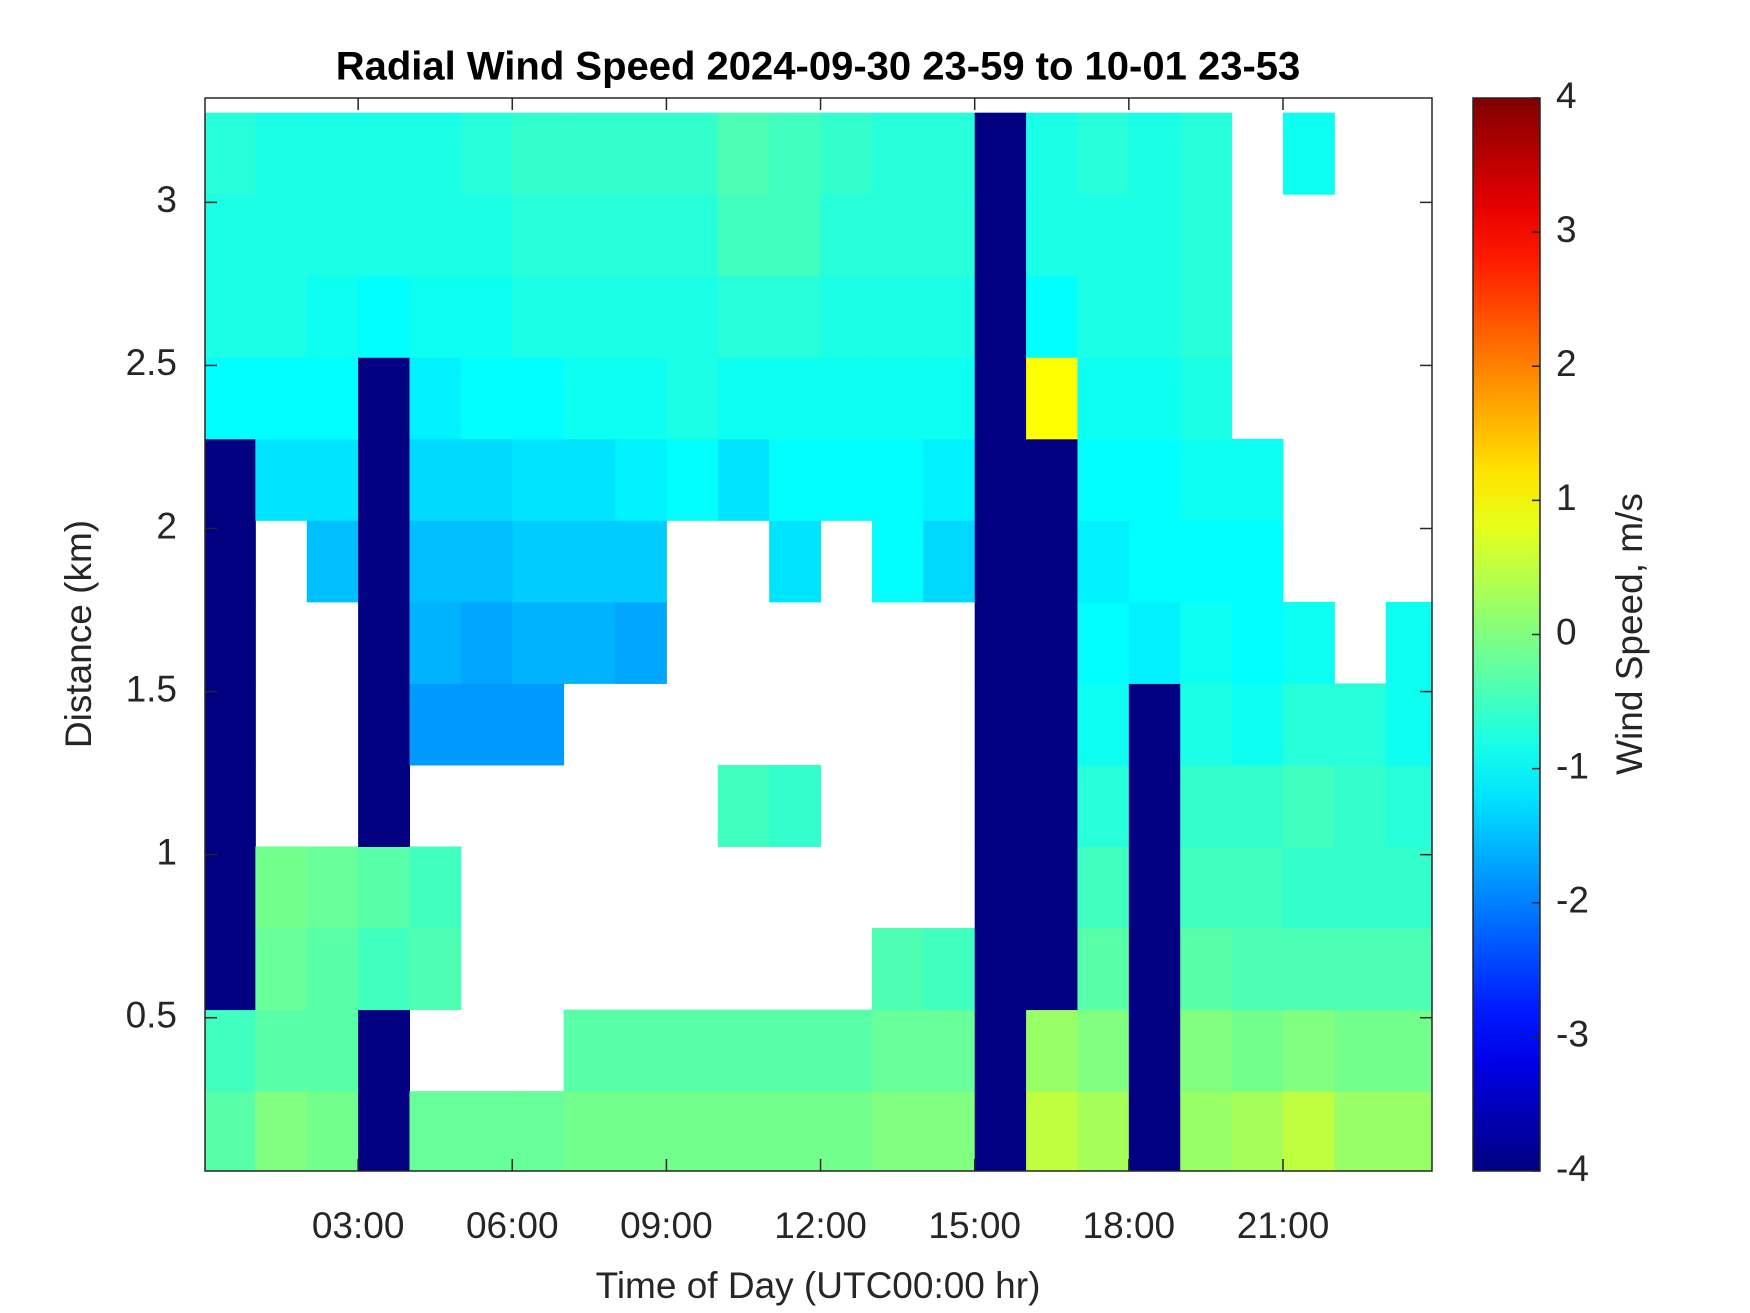 This screenshot has height=1313, width=1750. What do you see at coordinates (1566, 95) in the screenshot?
I see `colorbar-tick-label: 4` at bounding box center [1566, 95].